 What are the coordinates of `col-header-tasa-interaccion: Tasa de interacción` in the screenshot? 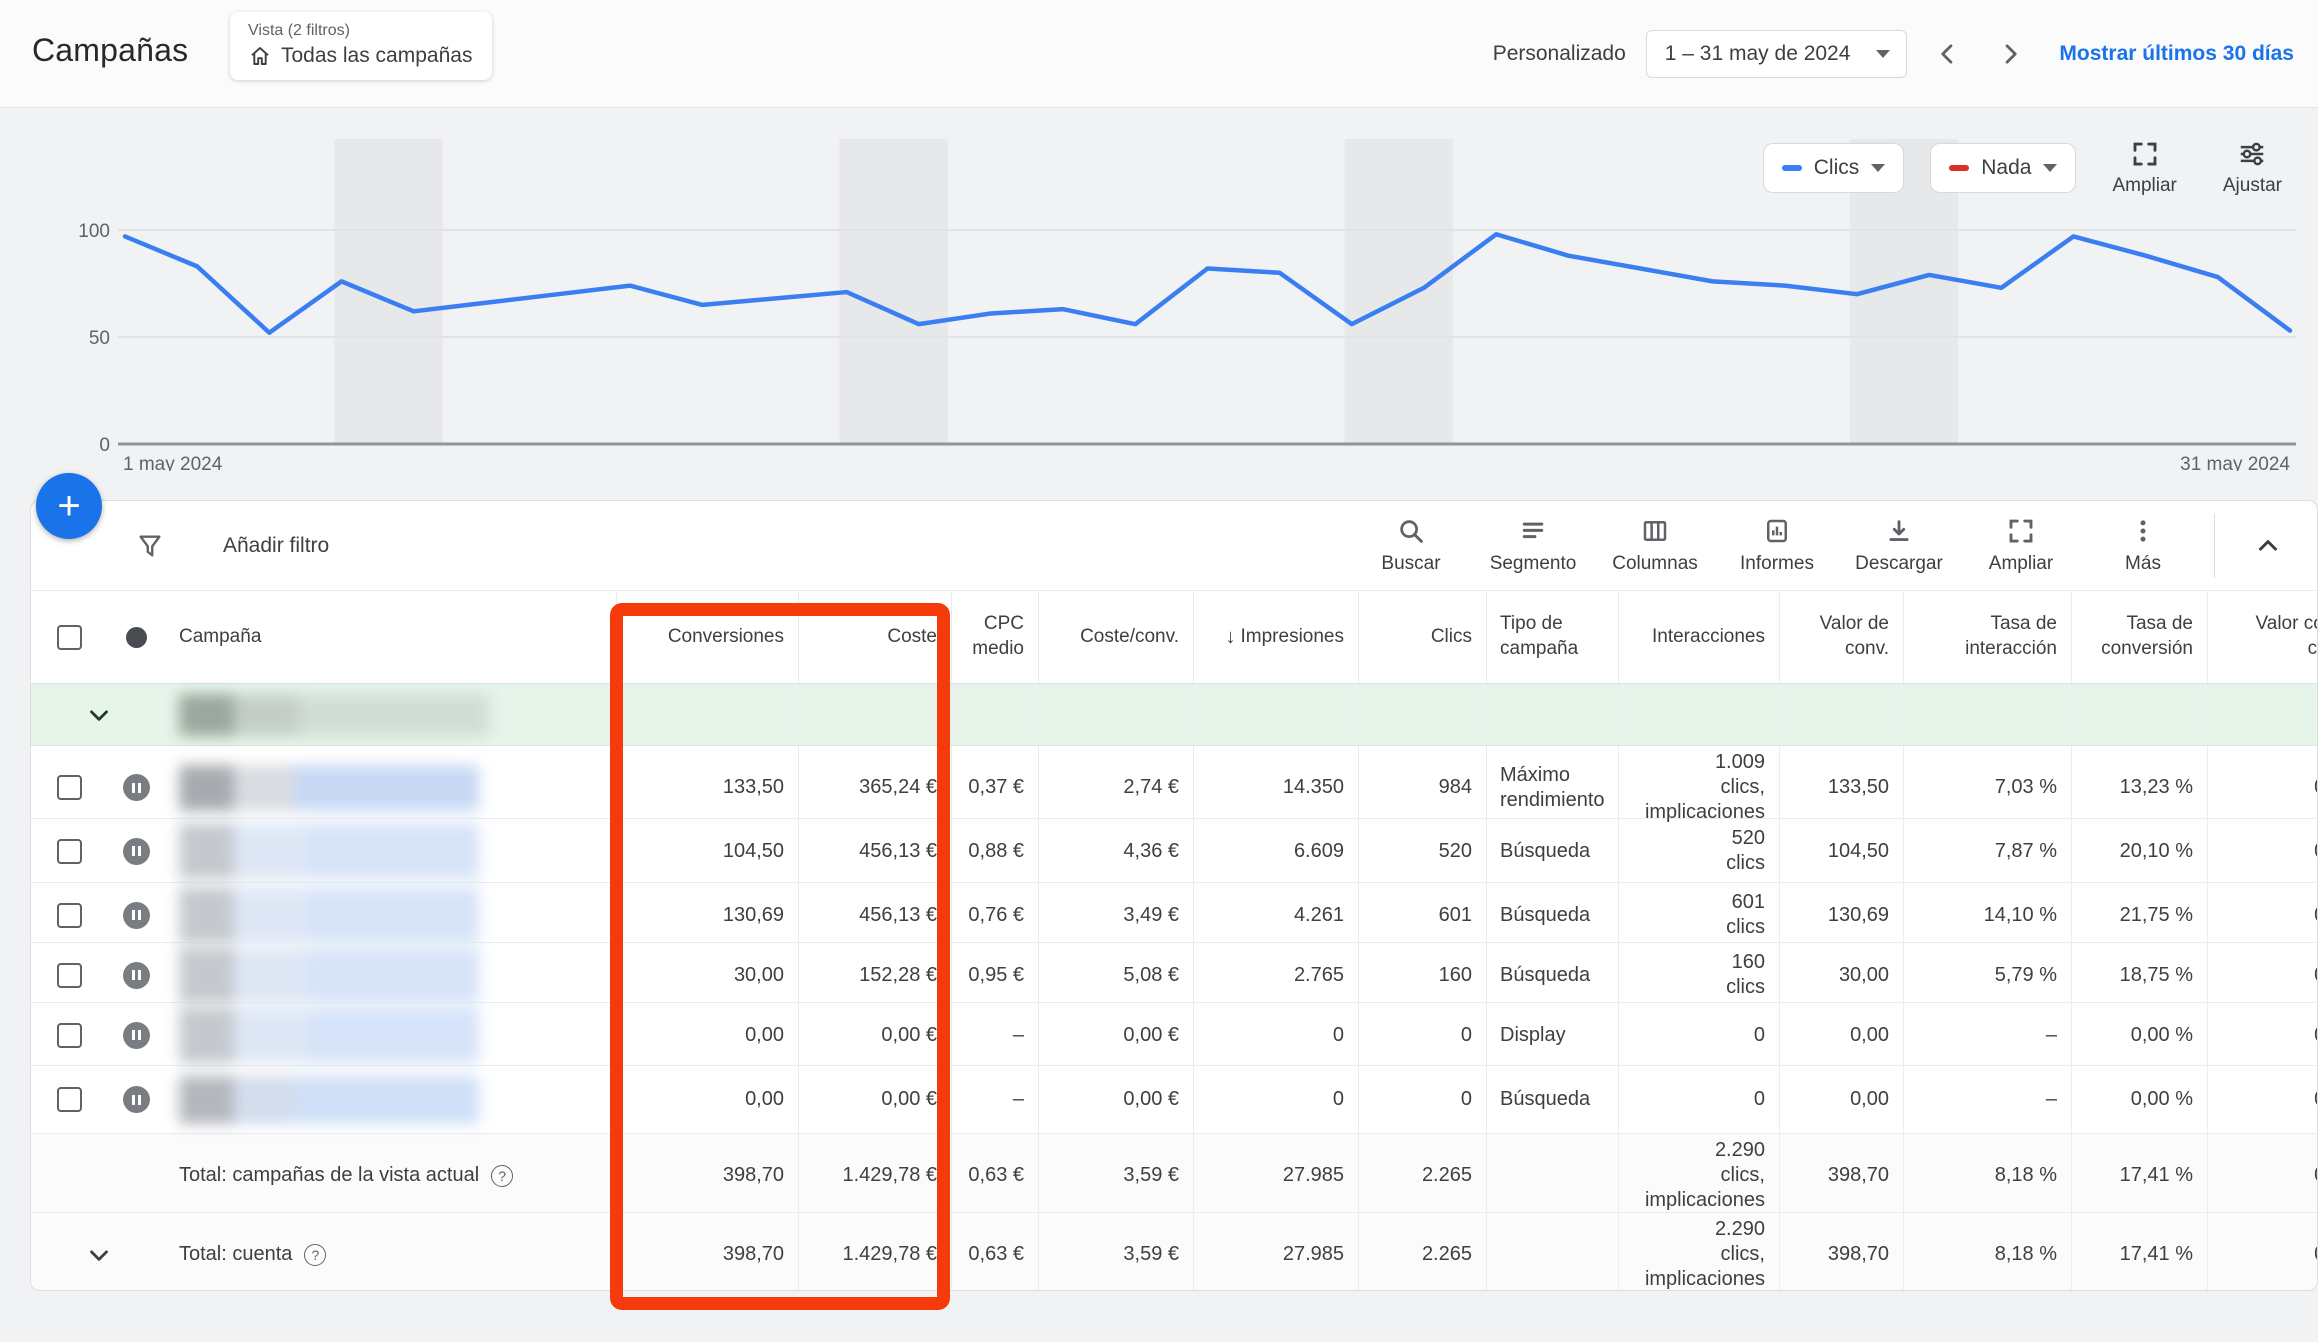 It's located at (2011, 636).